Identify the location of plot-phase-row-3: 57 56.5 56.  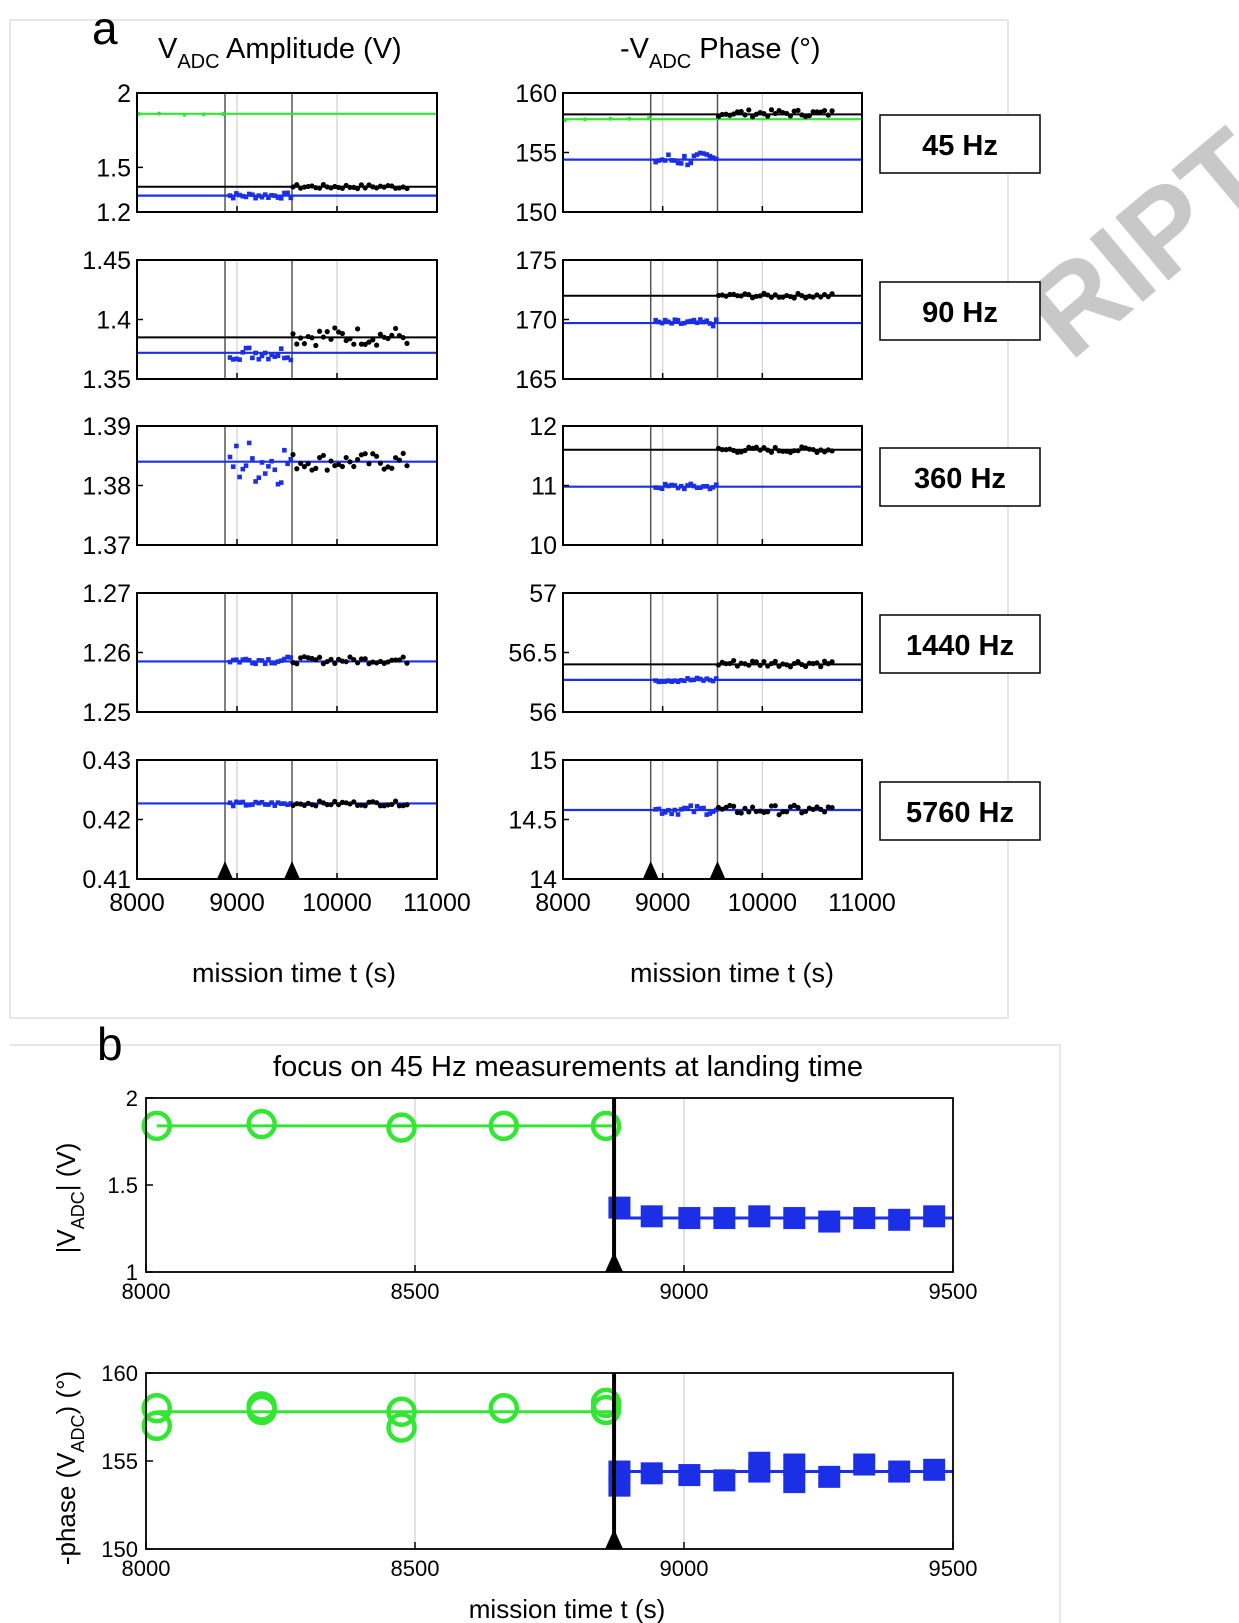
(685, 653).